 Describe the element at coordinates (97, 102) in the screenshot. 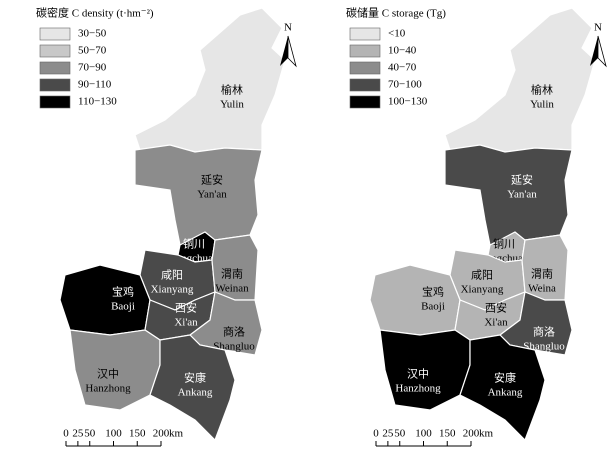

I see `legend-label: 110−130` at that location.